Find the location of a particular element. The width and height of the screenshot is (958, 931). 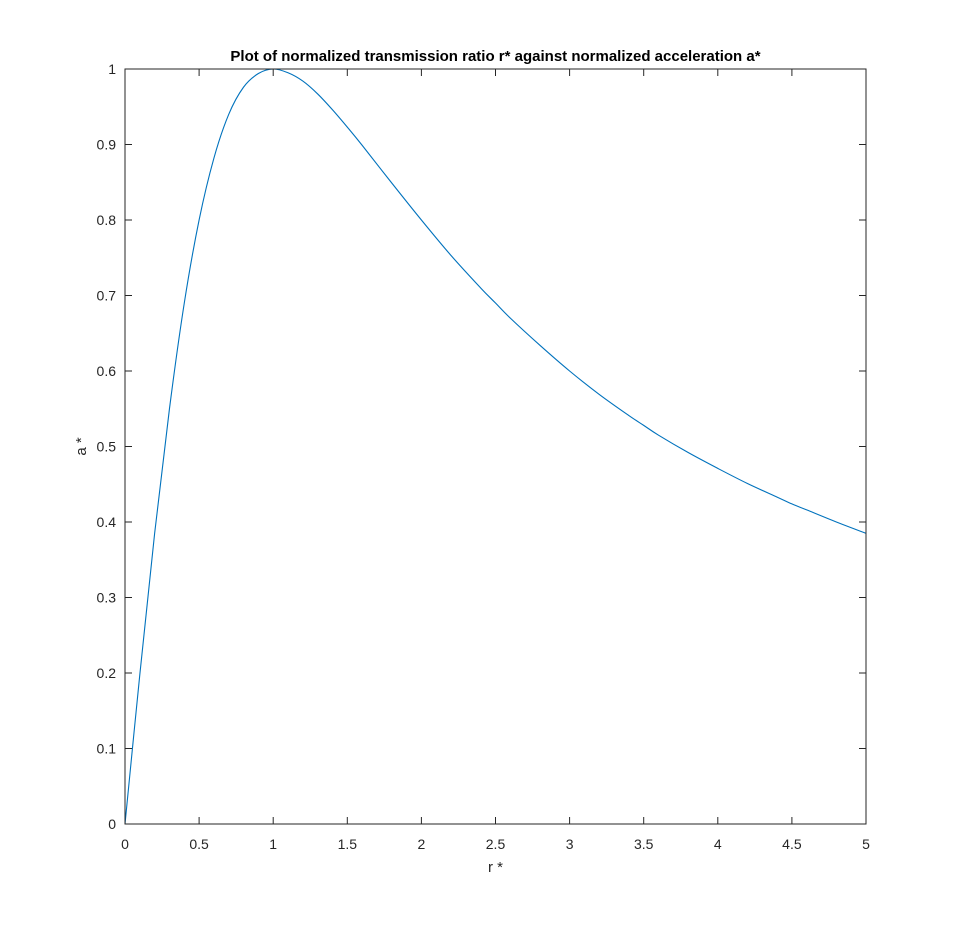

x-tick-label: 2 is located at coordinates (422, 844).